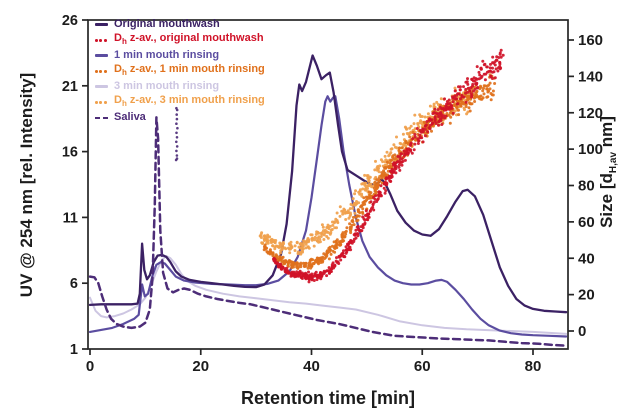 The image size is (640, 419). What do you see at coordinates (130, 117) in the screenshot?
I see `legend-label: Saliva` at bounding box center [130, 117].